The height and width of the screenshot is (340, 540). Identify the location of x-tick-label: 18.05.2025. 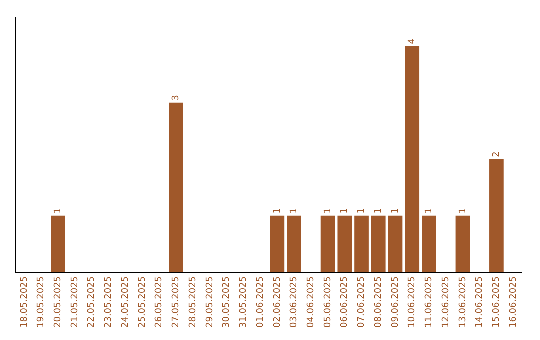
(25, 302).